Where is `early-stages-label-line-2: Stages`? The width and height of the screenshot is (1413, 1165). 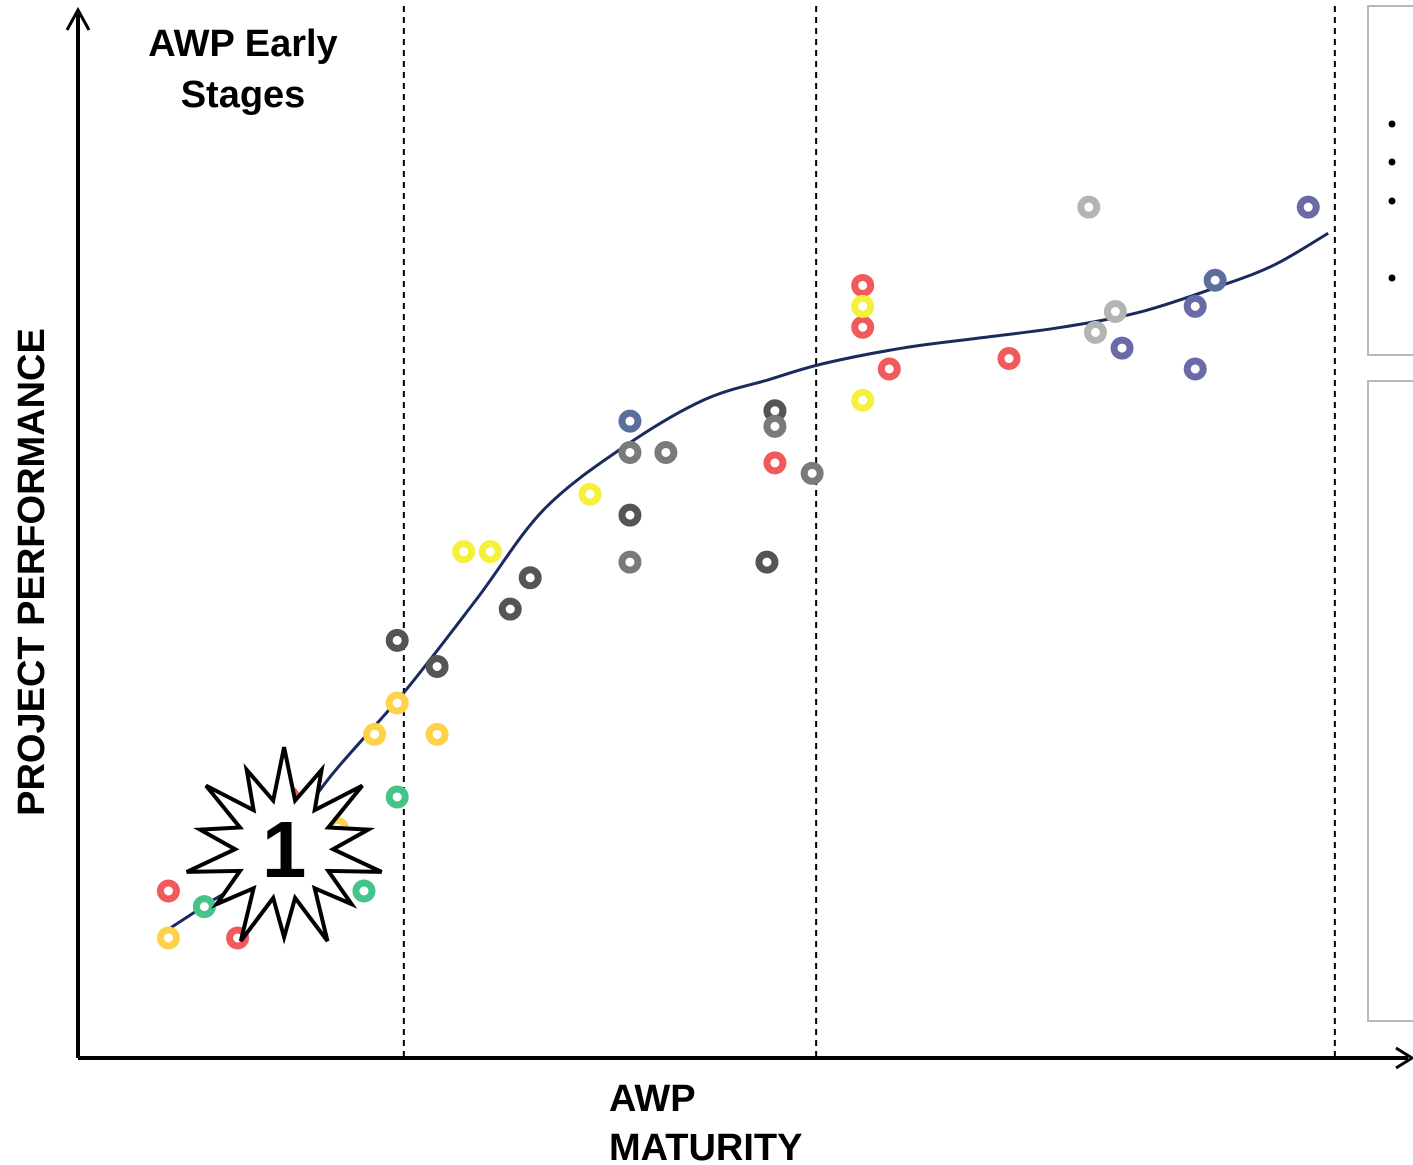 early-stages-label-line-2: Stages is located at coordinates (243, 95).